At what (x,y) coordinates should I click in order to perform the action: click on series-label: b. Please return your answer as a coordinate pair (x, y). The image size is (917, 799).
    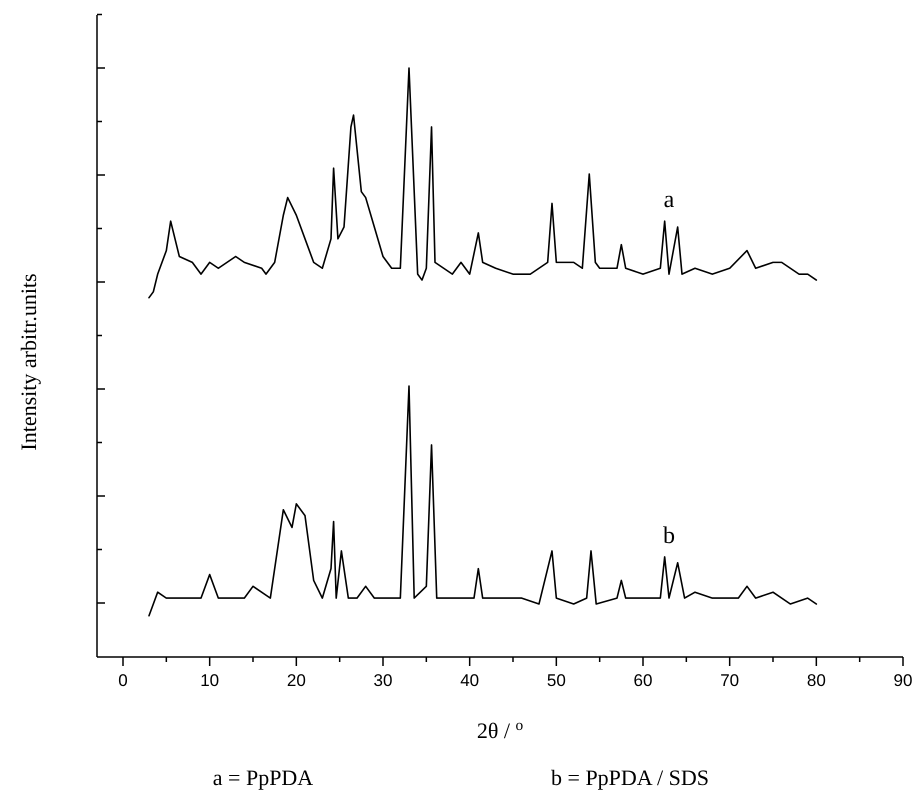
    Looking at the image, I should click on (669, 535).